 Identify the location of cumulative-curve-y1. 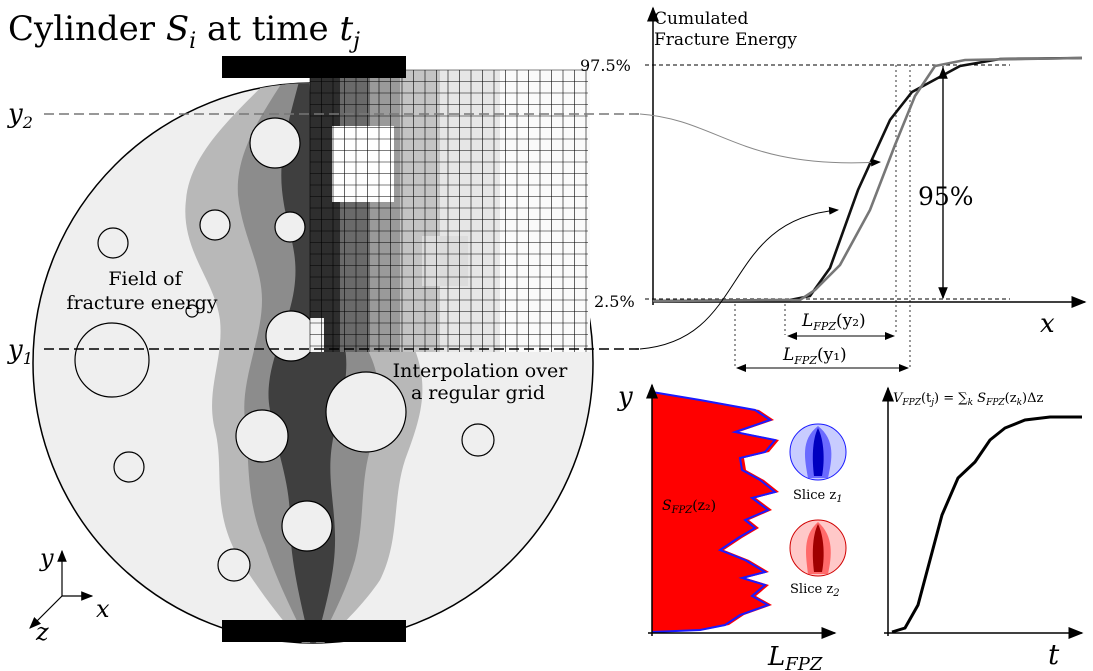
(867, 179).